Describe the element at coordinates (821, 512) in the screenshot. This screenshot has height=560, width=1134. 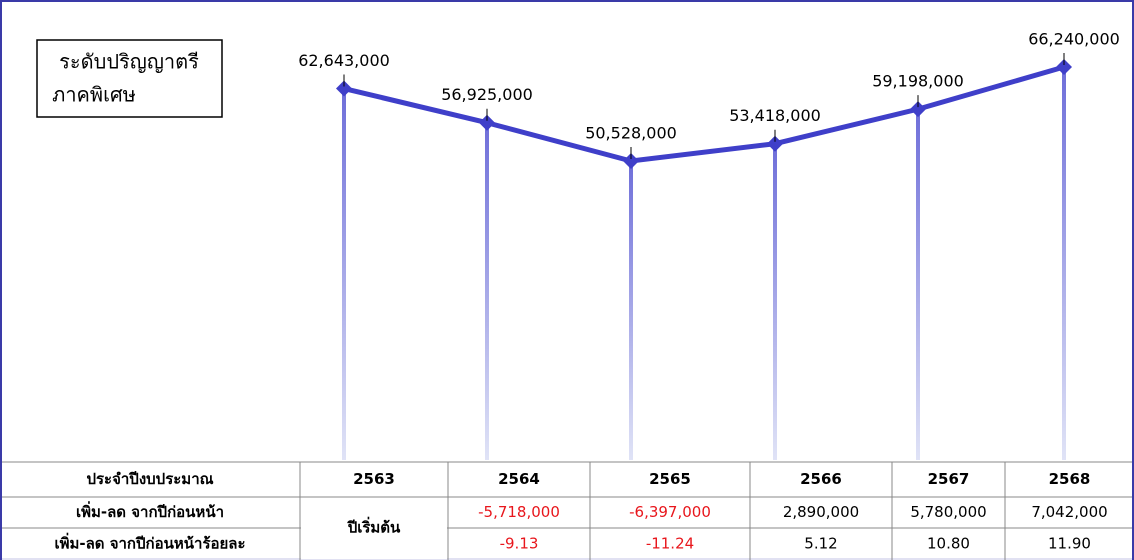
I see `table-cell: 2,890,000` at that location.